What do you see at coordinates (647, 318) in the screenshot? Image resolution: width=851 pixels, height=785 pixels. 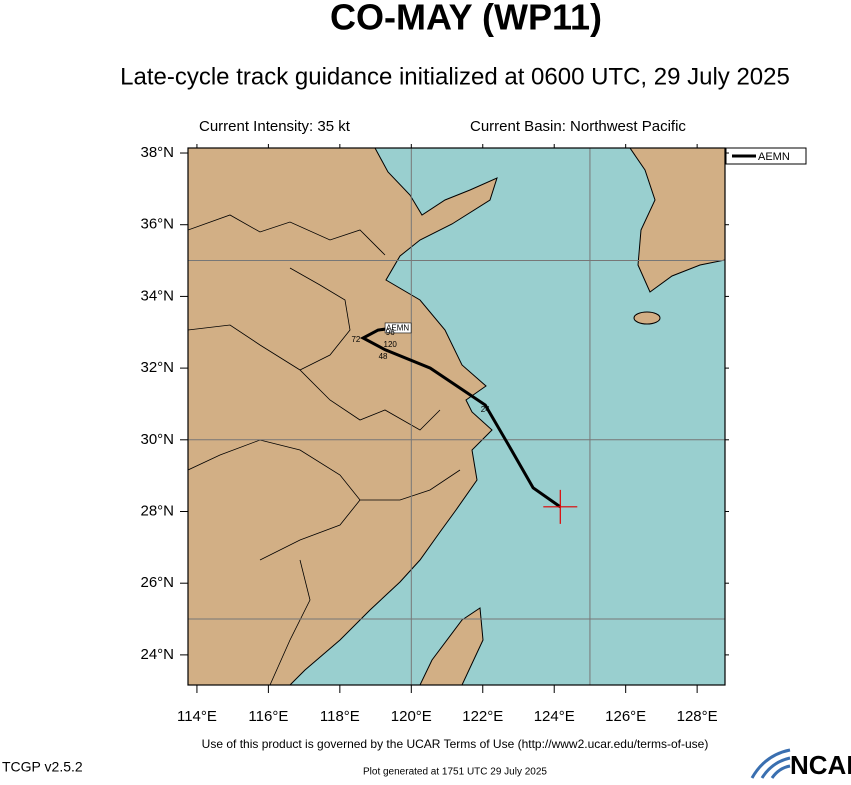 I see `jeju` at bounding box center [647, 318].